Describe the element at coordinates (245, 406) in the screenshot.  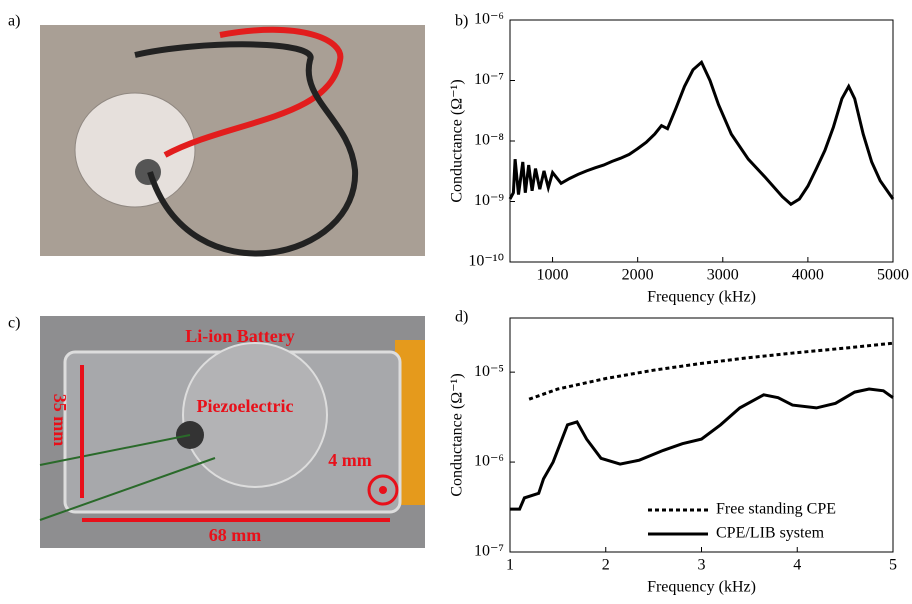
I see `piezo-label: Piezoelectric` at that location.